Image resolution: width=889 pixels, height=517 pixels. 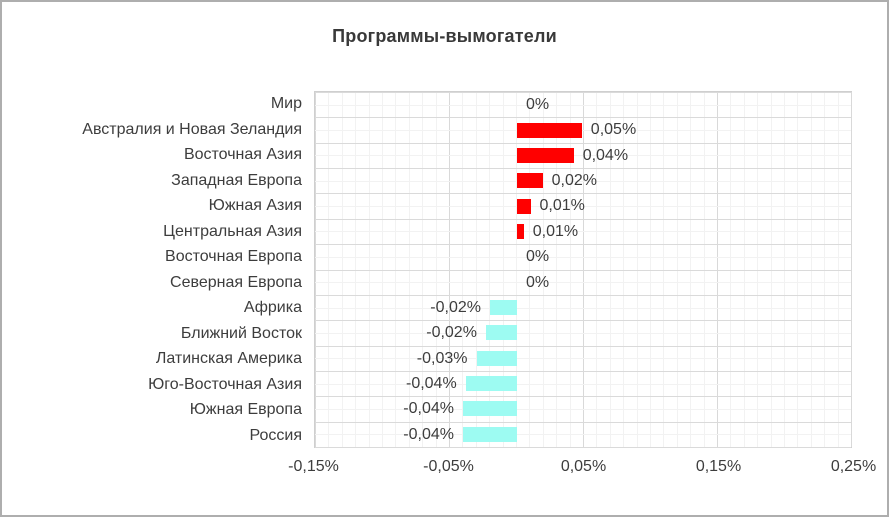 I want to click on x-axis-tick-label: 0,25%, so click(x=853, y=466).